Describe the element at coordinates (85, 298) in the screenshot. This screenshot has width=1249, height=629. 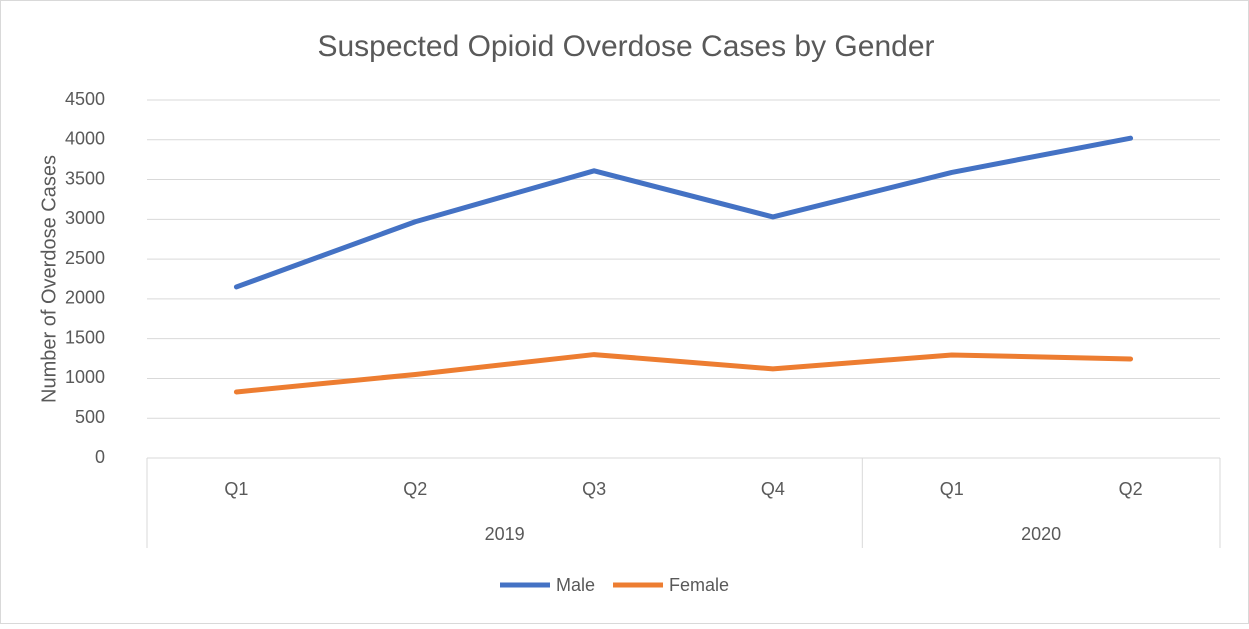
I see `y-tick-label: 2000` at that location.